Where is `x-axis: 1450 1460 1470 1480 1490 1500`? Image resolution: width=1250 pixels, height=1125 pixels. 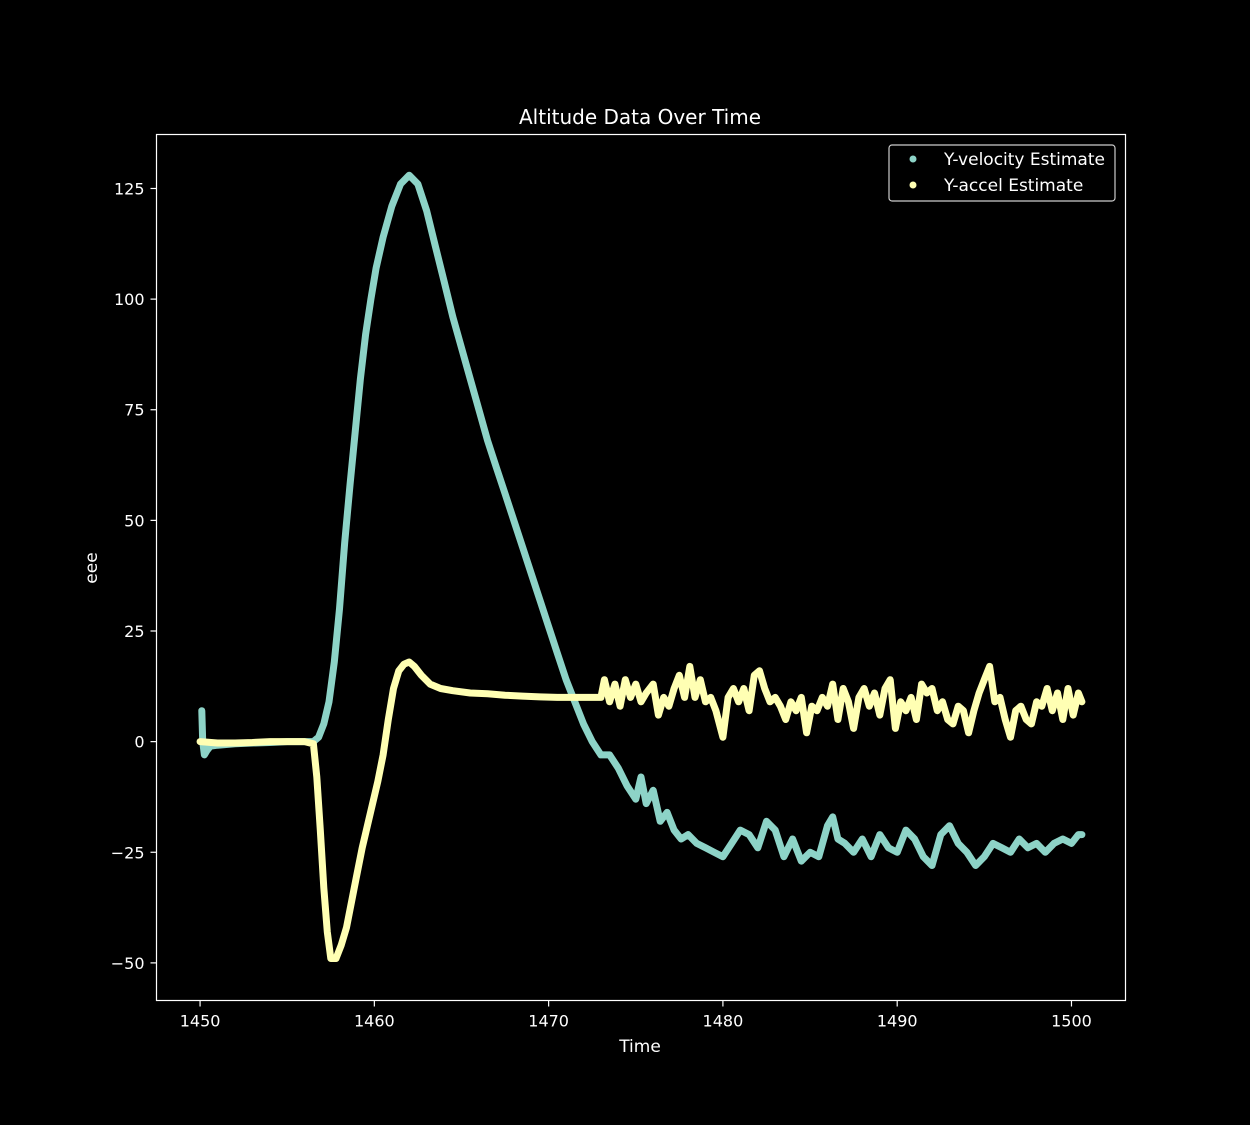 x-axis: 1450 1460 1470 1480 1490 1500 is located at coordinates (636, 1015).